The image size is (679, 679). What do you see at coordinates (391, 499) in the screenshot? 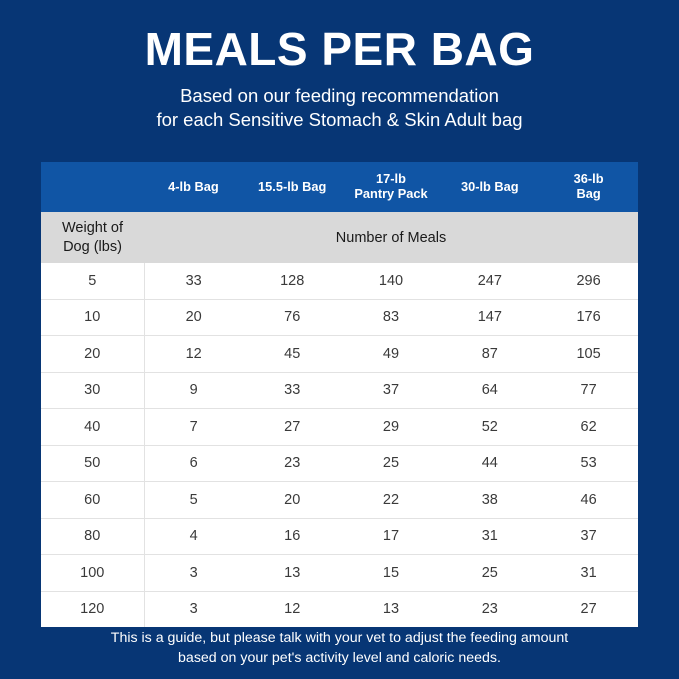
I see `cell-17lb: 22` at bounding box center [391, 499].